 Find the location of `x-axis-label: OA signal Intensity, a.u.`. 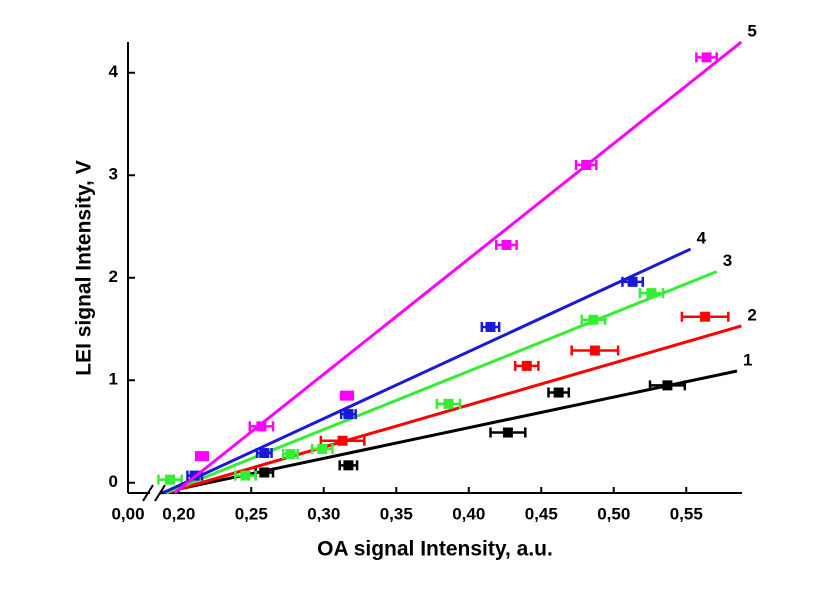

x-axis-label: OA signal Intensity, a.u. is located at coordinates (435, 549).